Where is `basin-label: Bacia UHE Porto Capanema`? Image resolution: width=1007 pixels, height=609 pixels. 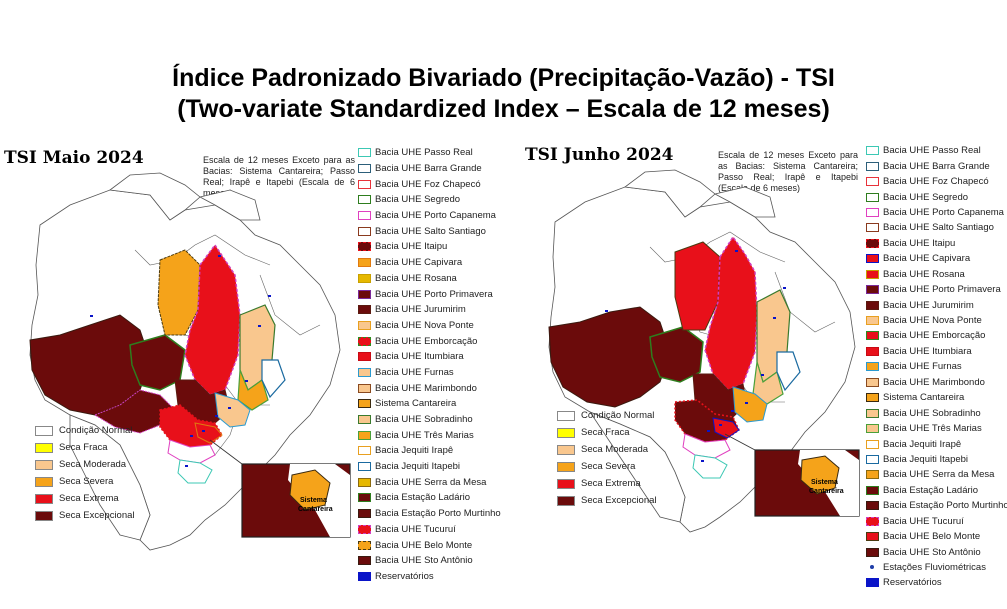 basin-label: Bacia UHE Porto Capanema is located at coordinates (435, 216).